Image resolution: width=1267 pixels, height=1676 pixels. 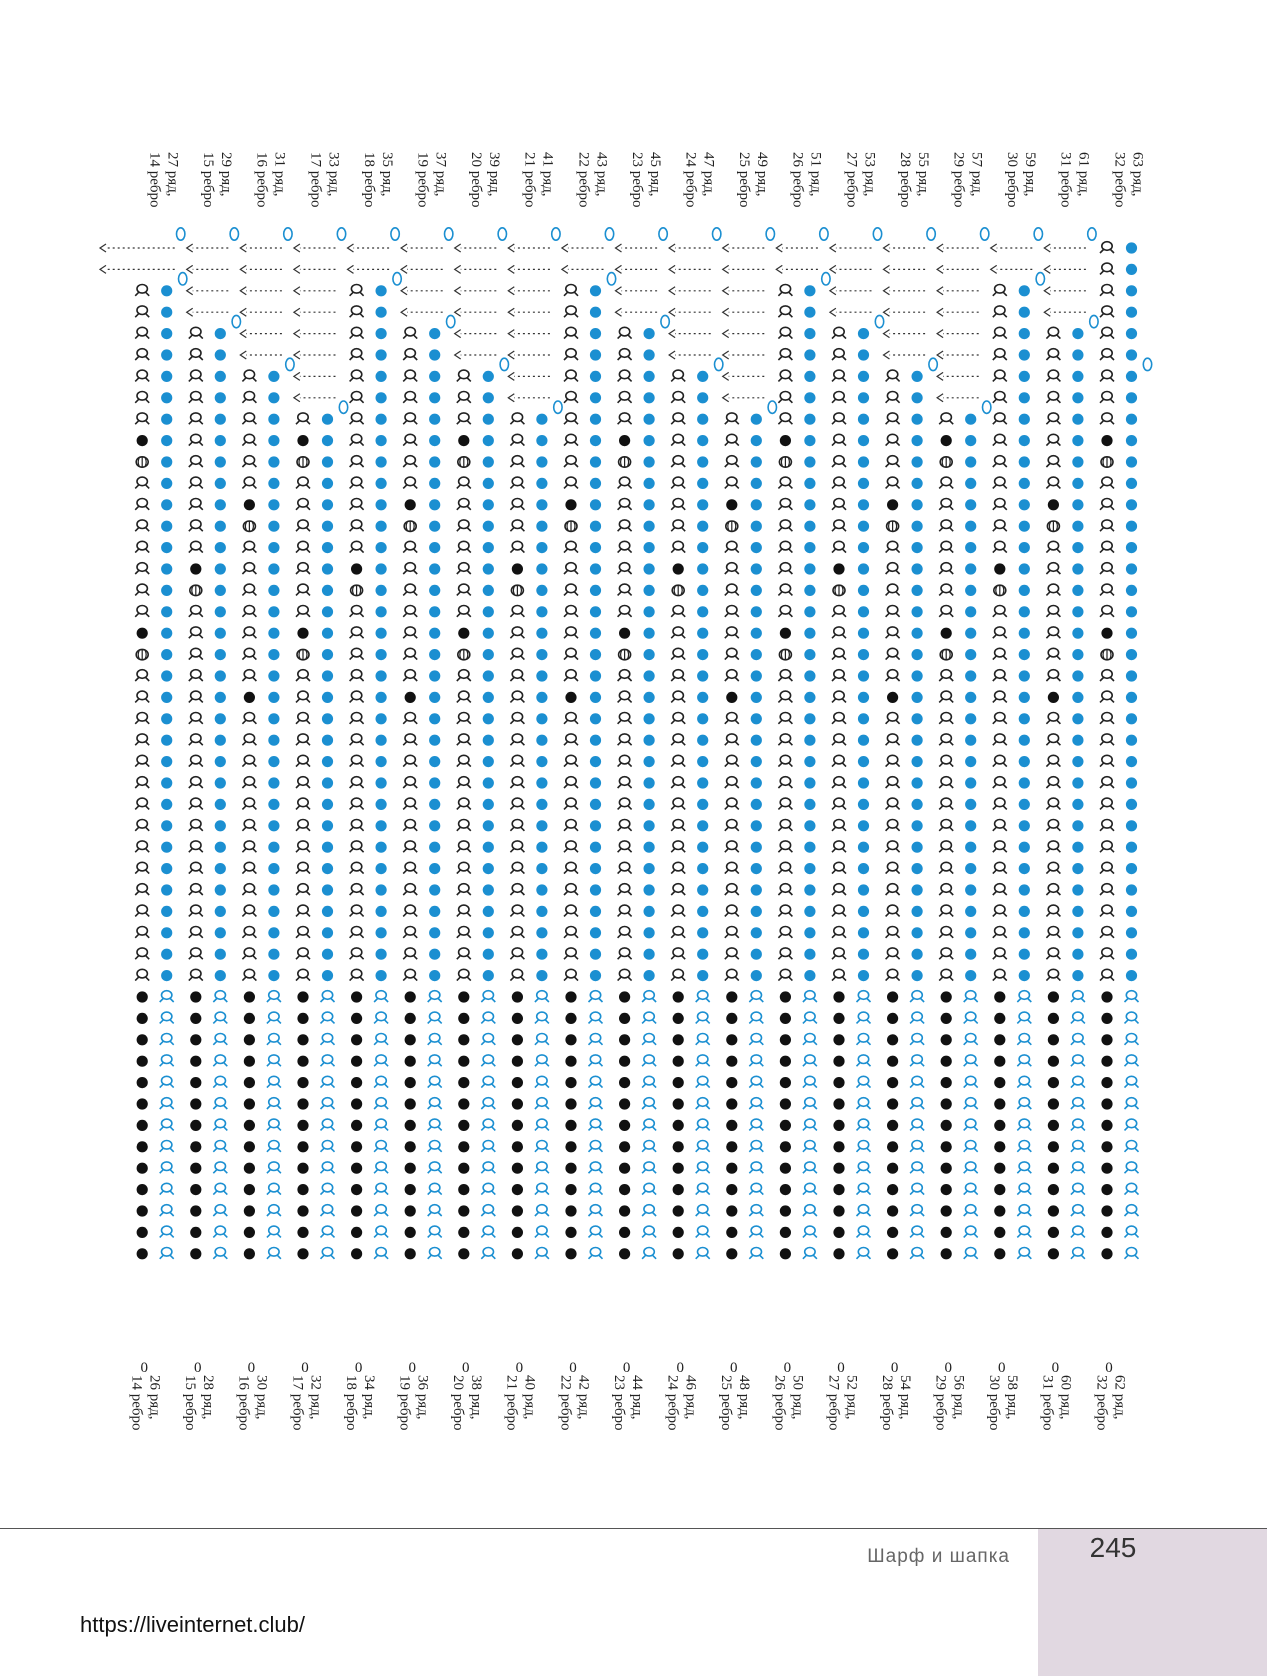 What do you see at coordinates (190, 1403) in the screenshot?
I see `column-bottom-label: 15 ребро` at bounding box center [190, 1403].